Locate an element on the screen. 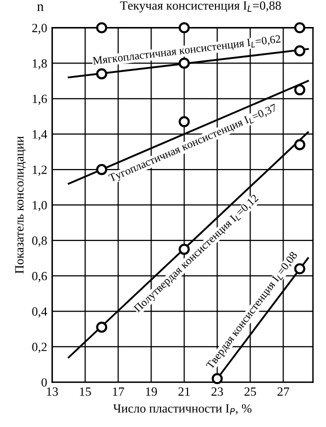 The image size is (326, 427). y-tick-label: 0,8 is located at coordinates (39, 241).